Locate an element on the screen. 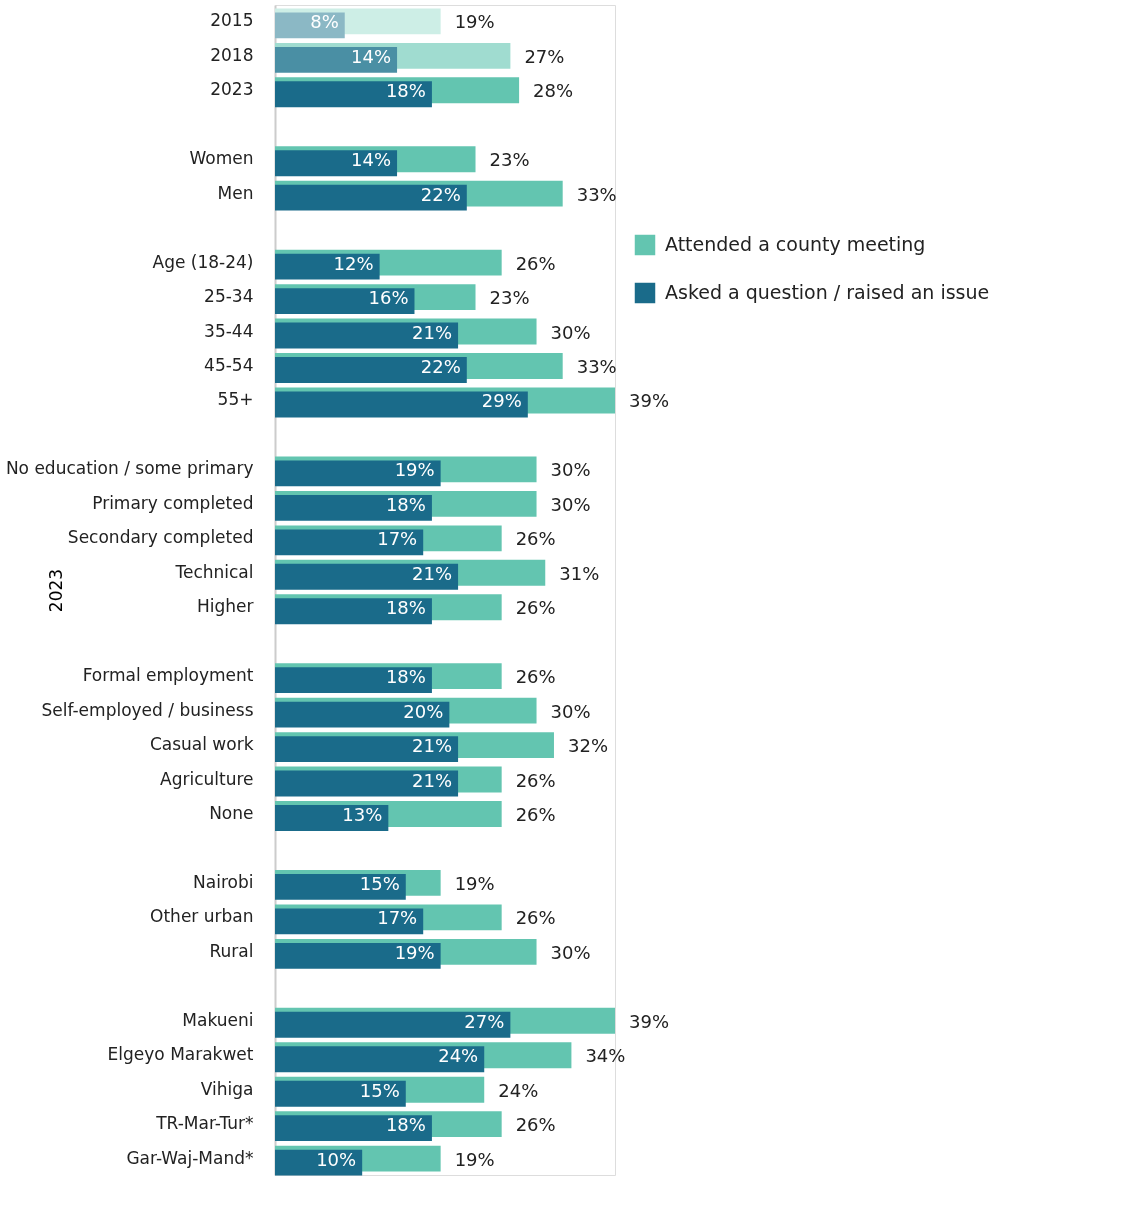 Image resolution: width=1143 pixels, height=1223 pixels. y-tick-label: 2018 is located at coordinates (232, 54).